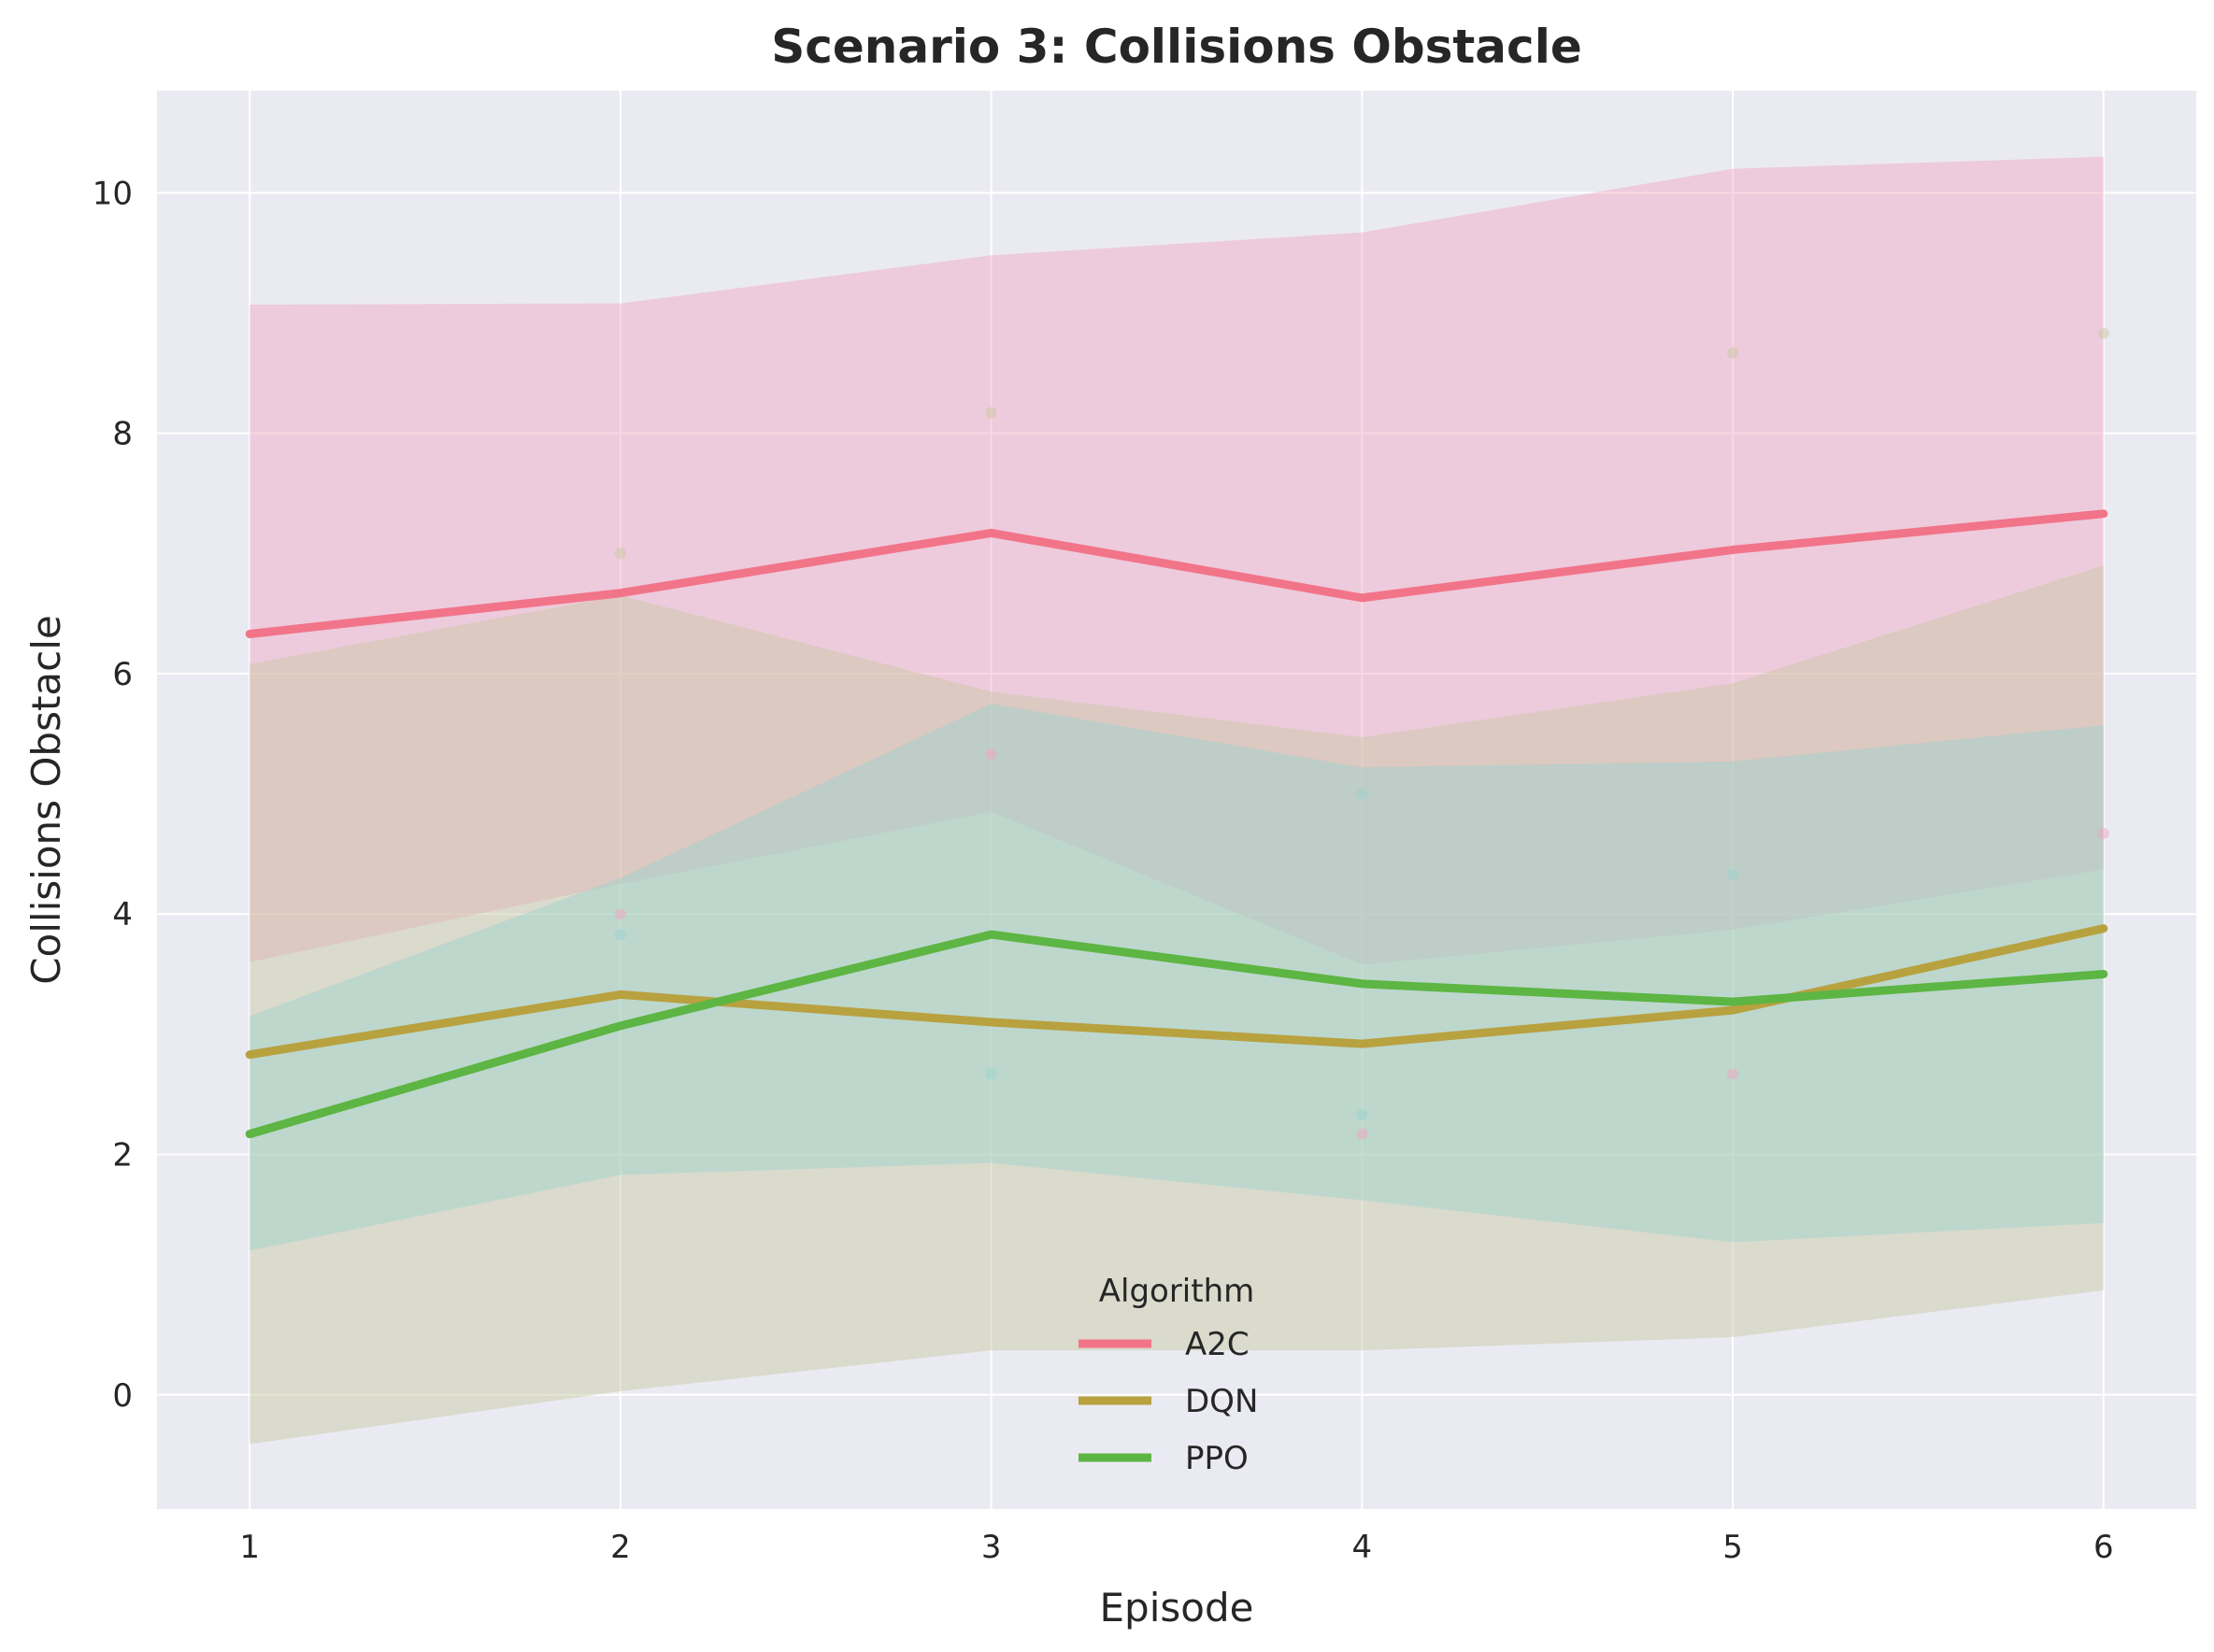 The height and width of the screenshot is (1652, 2214). Describe the element at coordinates (122, 1396) in the screenshot. I see `y-tick-label: 0` at that location.